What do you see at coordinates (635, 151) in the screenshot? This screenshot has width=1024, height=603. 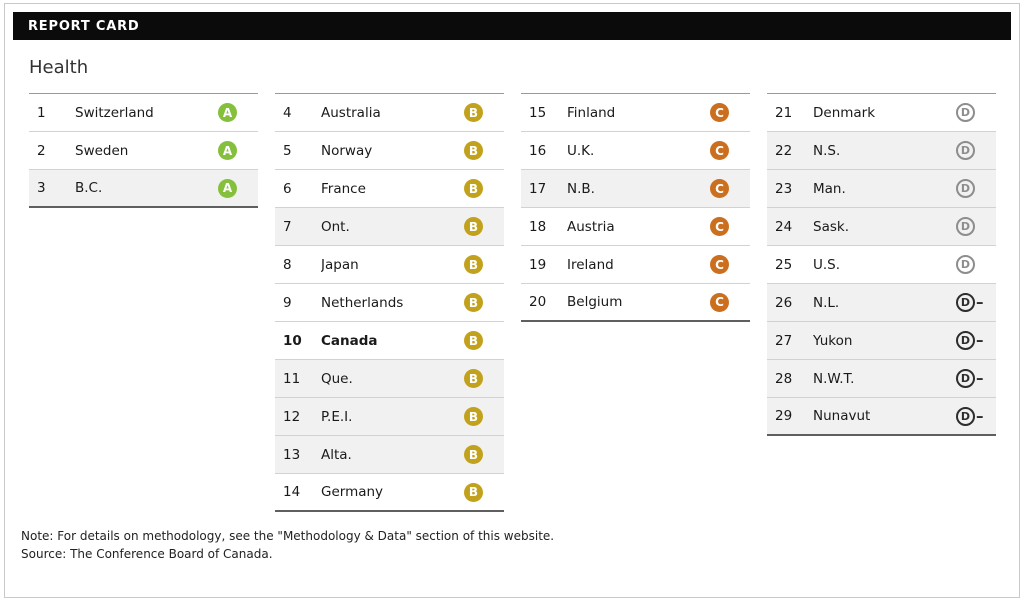 I see `table-row: 16 U.K. C` at bounding box center [635, 151].